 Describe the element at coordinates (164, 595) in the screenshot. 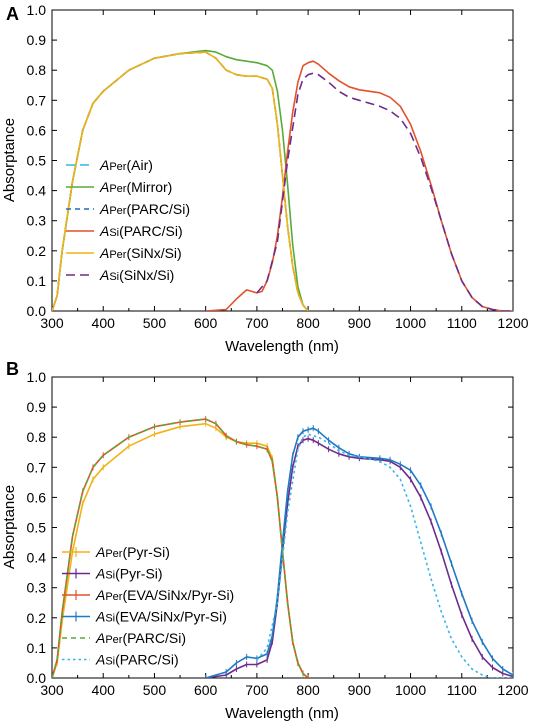

I see `legend-label: APer(EVA/SiNx/Pyr-Si)` at that location.